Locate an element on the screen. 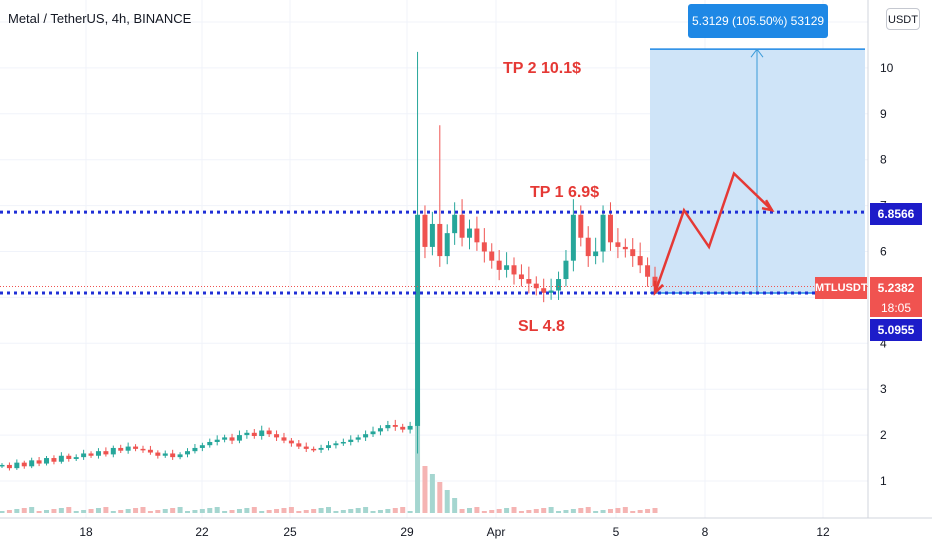 This screenshot has width=932, height=550. symbol-tag: MTLUSDT is located at coordinates (841, 288).